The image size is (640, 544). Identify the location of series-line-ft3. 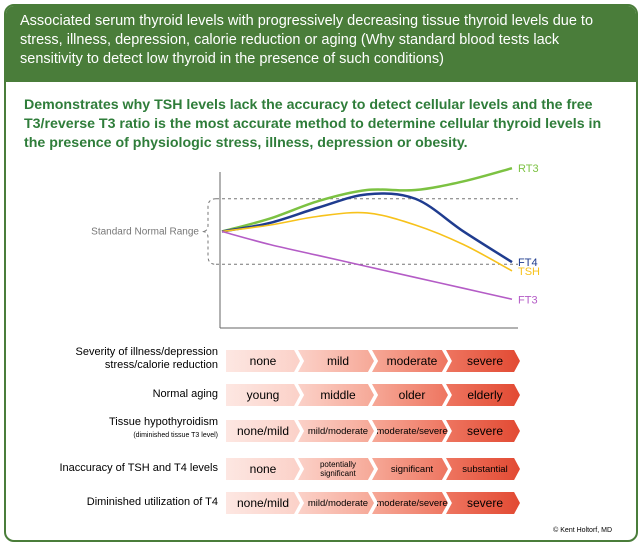
(367, 265).